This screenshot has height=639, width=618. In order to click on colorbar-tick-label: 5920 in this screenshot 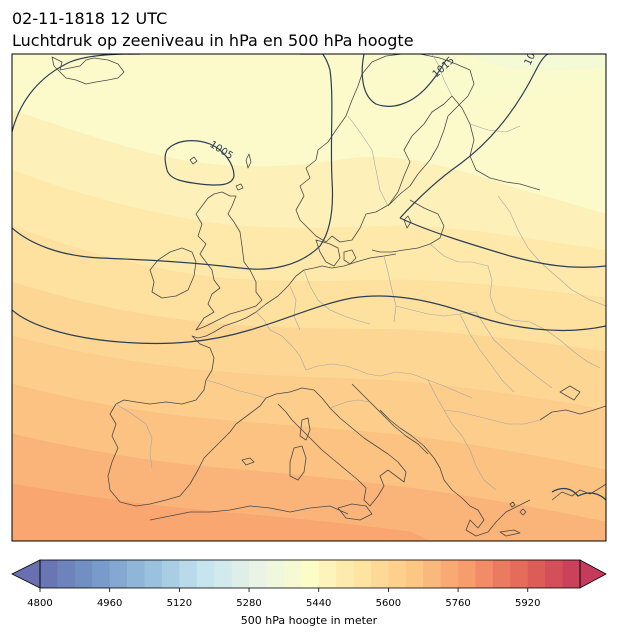, I will do `click(528, 603)`.